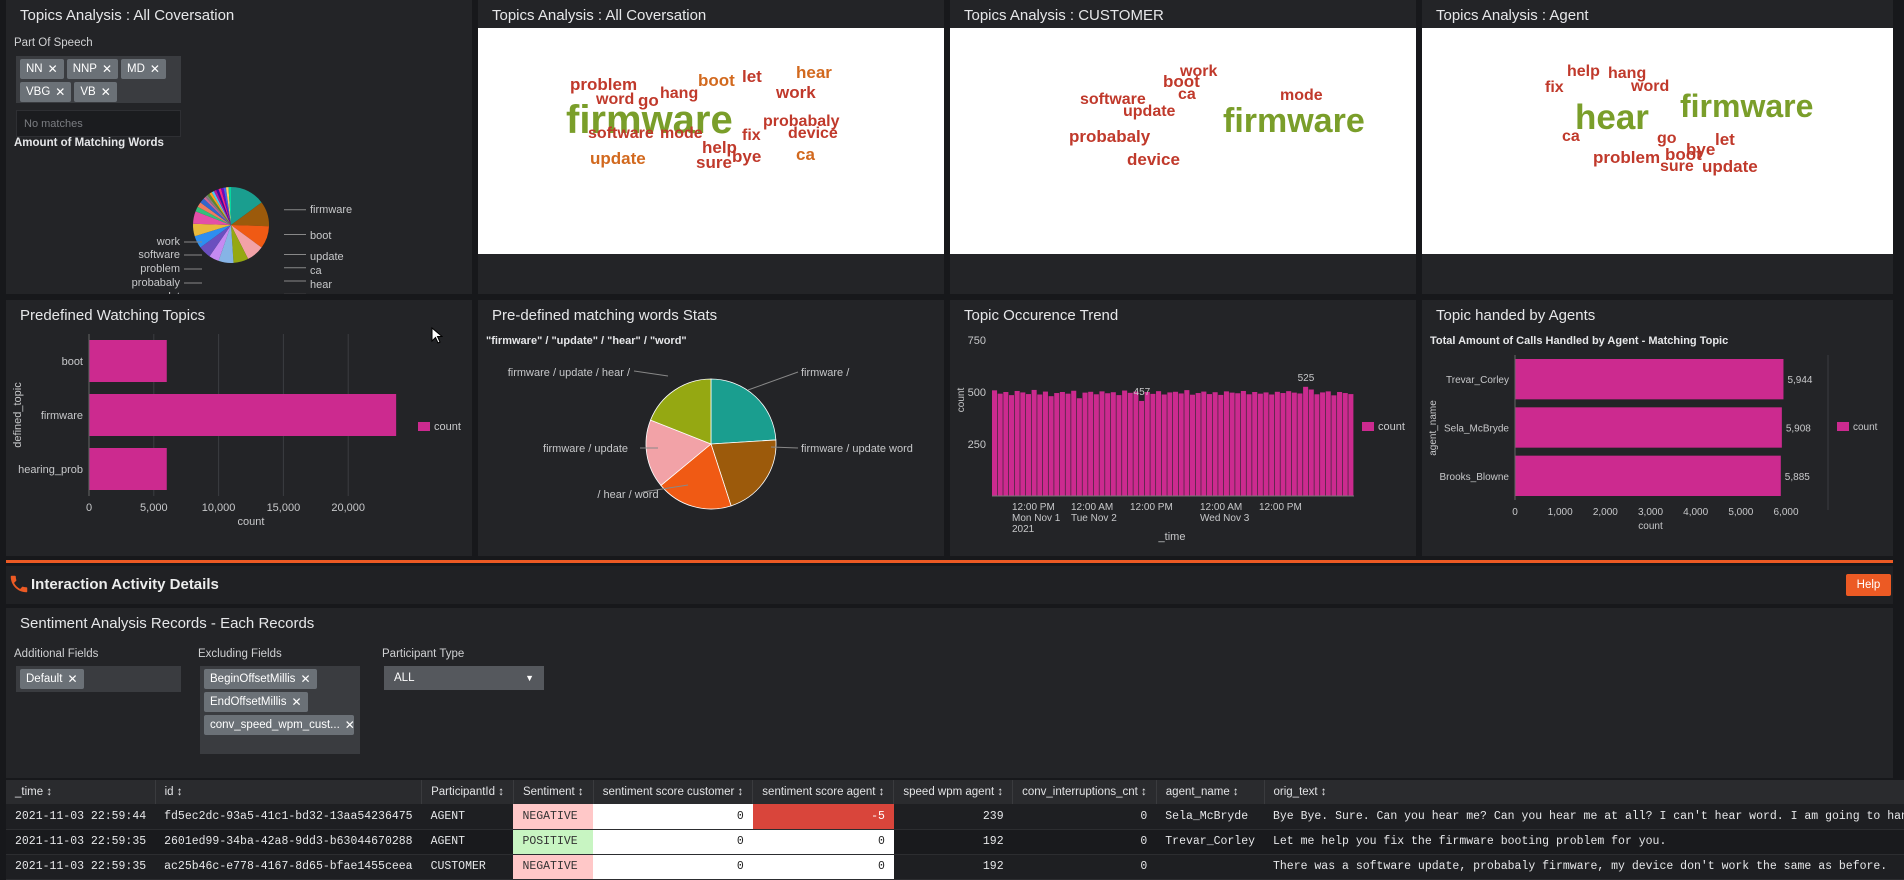  What do you see at coordinates (1560, 512) in the screenshot?
I see `x-tick-label: 1,000` at bounding box center [1560, 512].